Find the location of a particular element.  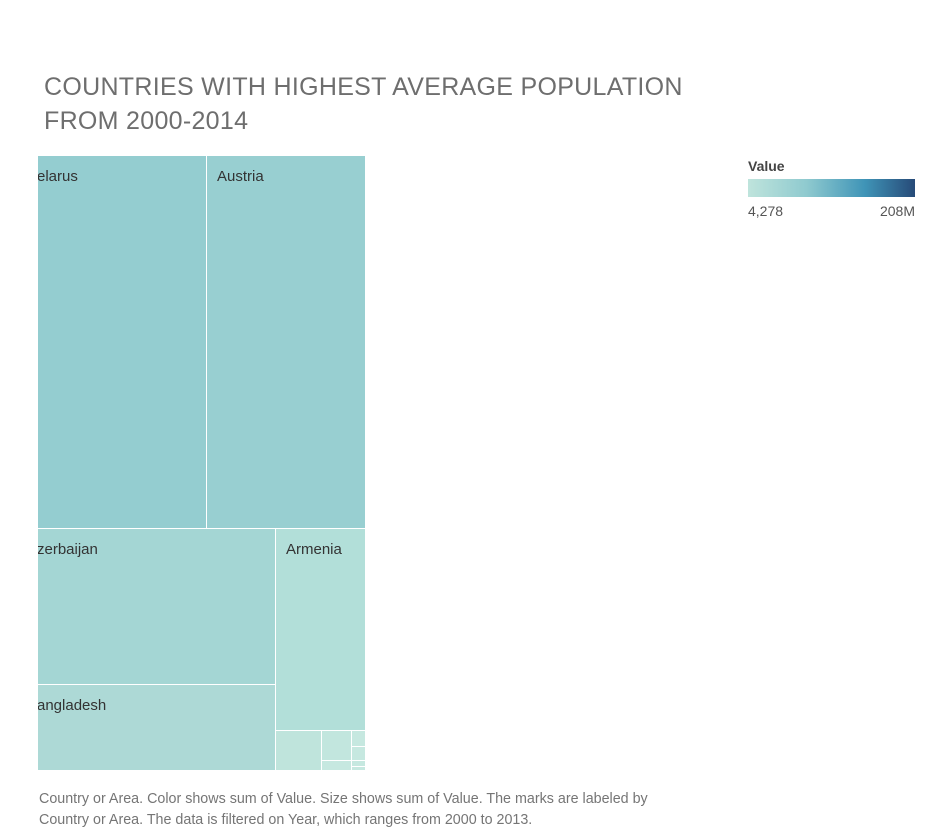

tile-label-armenia: Armenia is located at coordinates (314, 549).